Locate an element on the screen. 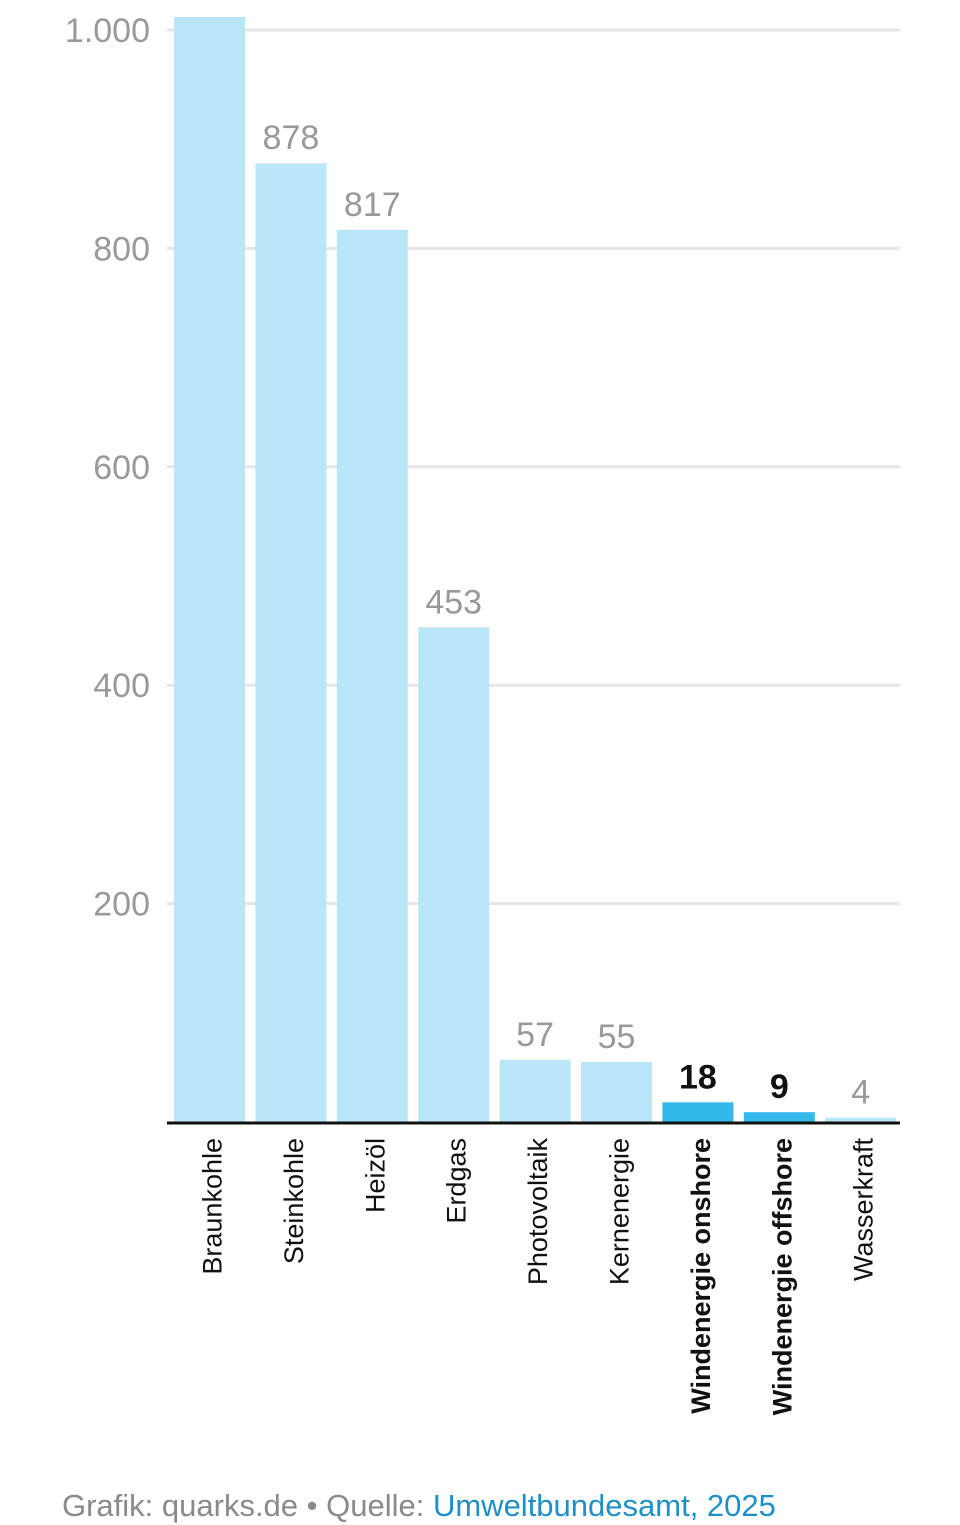  x-tick-label: Wasserkraft is located at coordinates (864, 1210).